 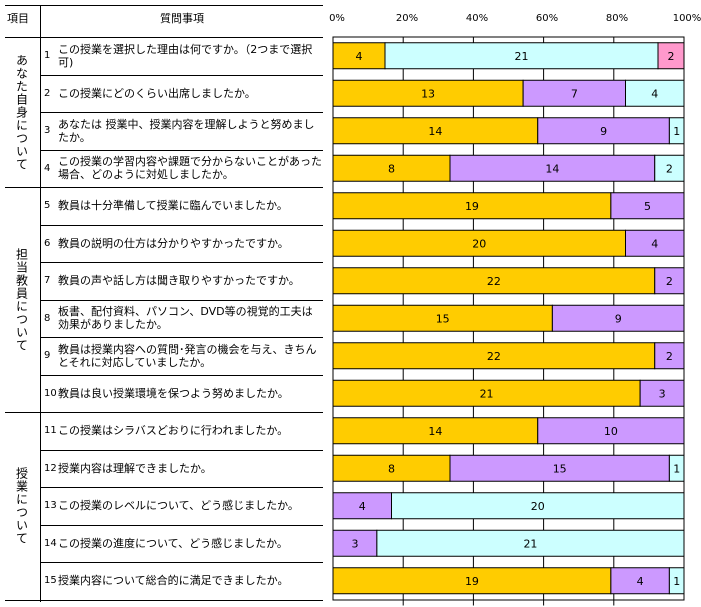 I want to click on column-divider, so click(x=40, y=303).